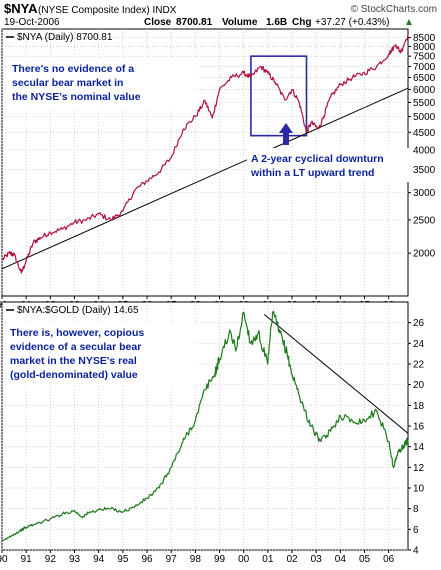 The width and height of the screenshot is (441, 570). What do you see at coordinates (336, 374) in the screenshot?
I see `gold-ratio-trendline` at bounding box center [336, 374].